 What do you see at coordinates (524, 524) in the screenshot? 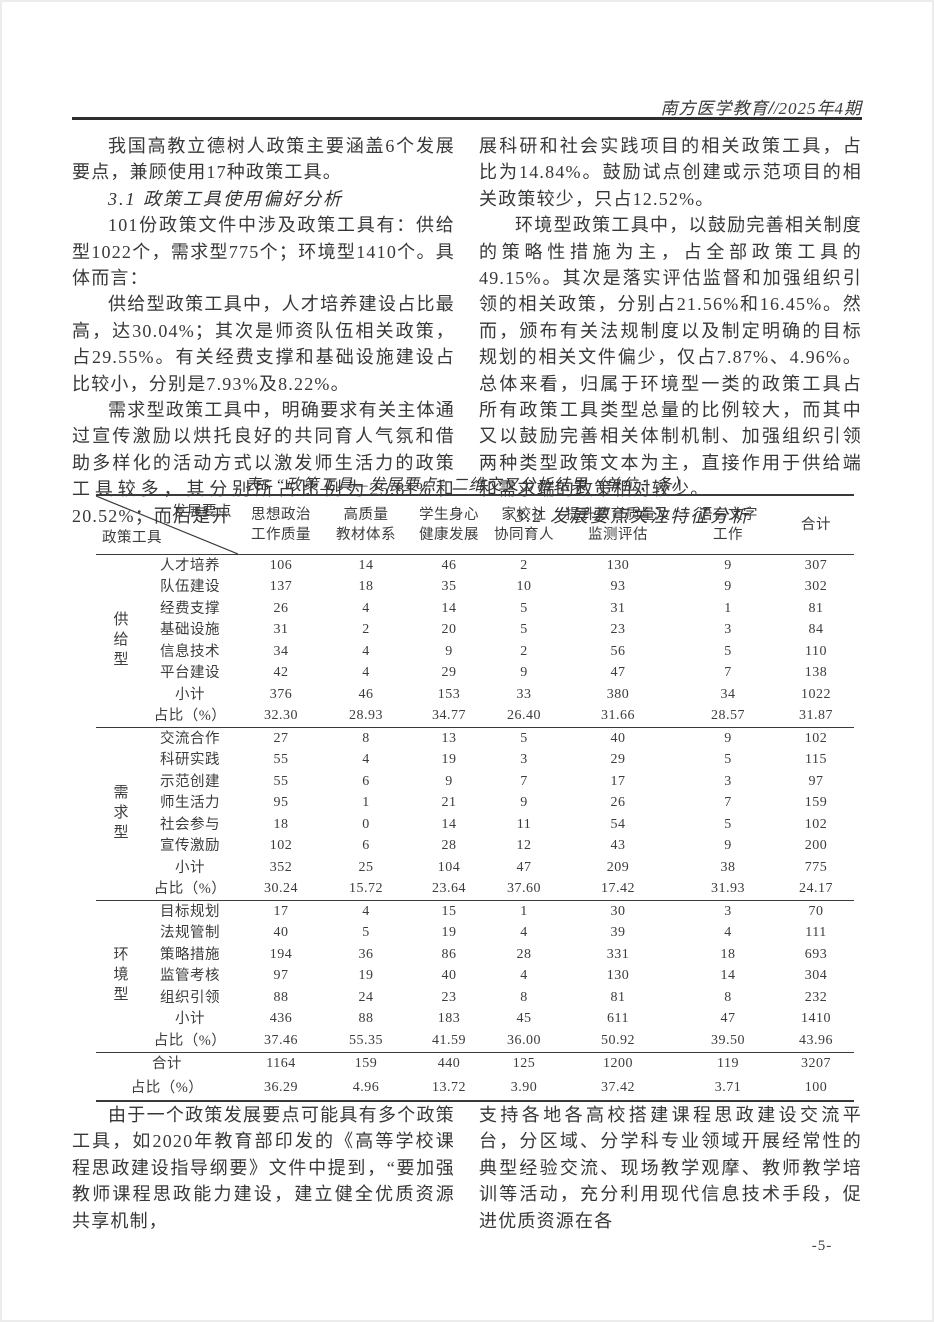
I see `column-header: 家校社 协同育人` at bounding box center [524, 524].